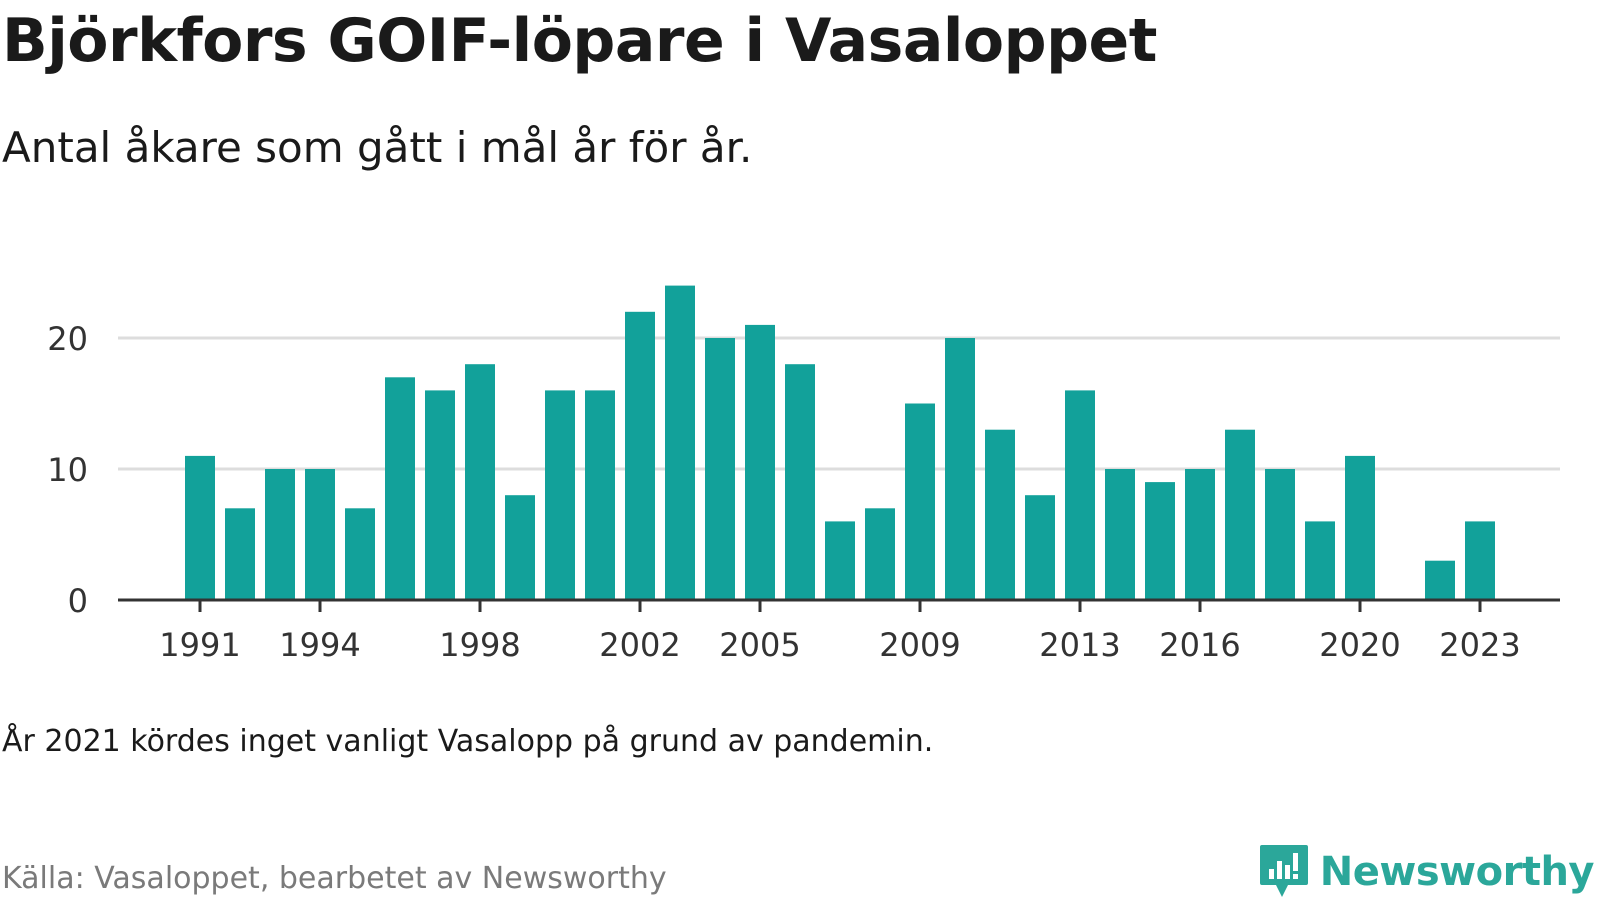 This screenshot has height=901, width=1600. I want to click on brand-name: Newsworthy, so click(1457, 872).